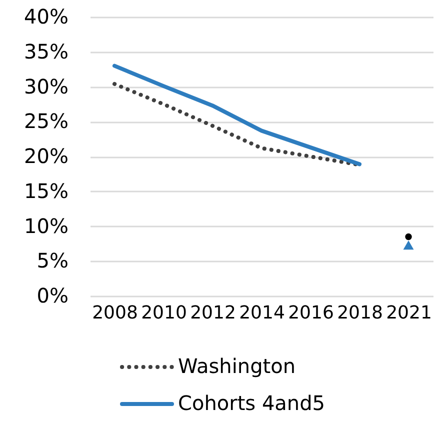 Image resolution: width=437 pixels, height=434 pixels. Describe the element at coordinates (46, 16) in the screenshot. I see `y-tick-label: 40%` at that location.